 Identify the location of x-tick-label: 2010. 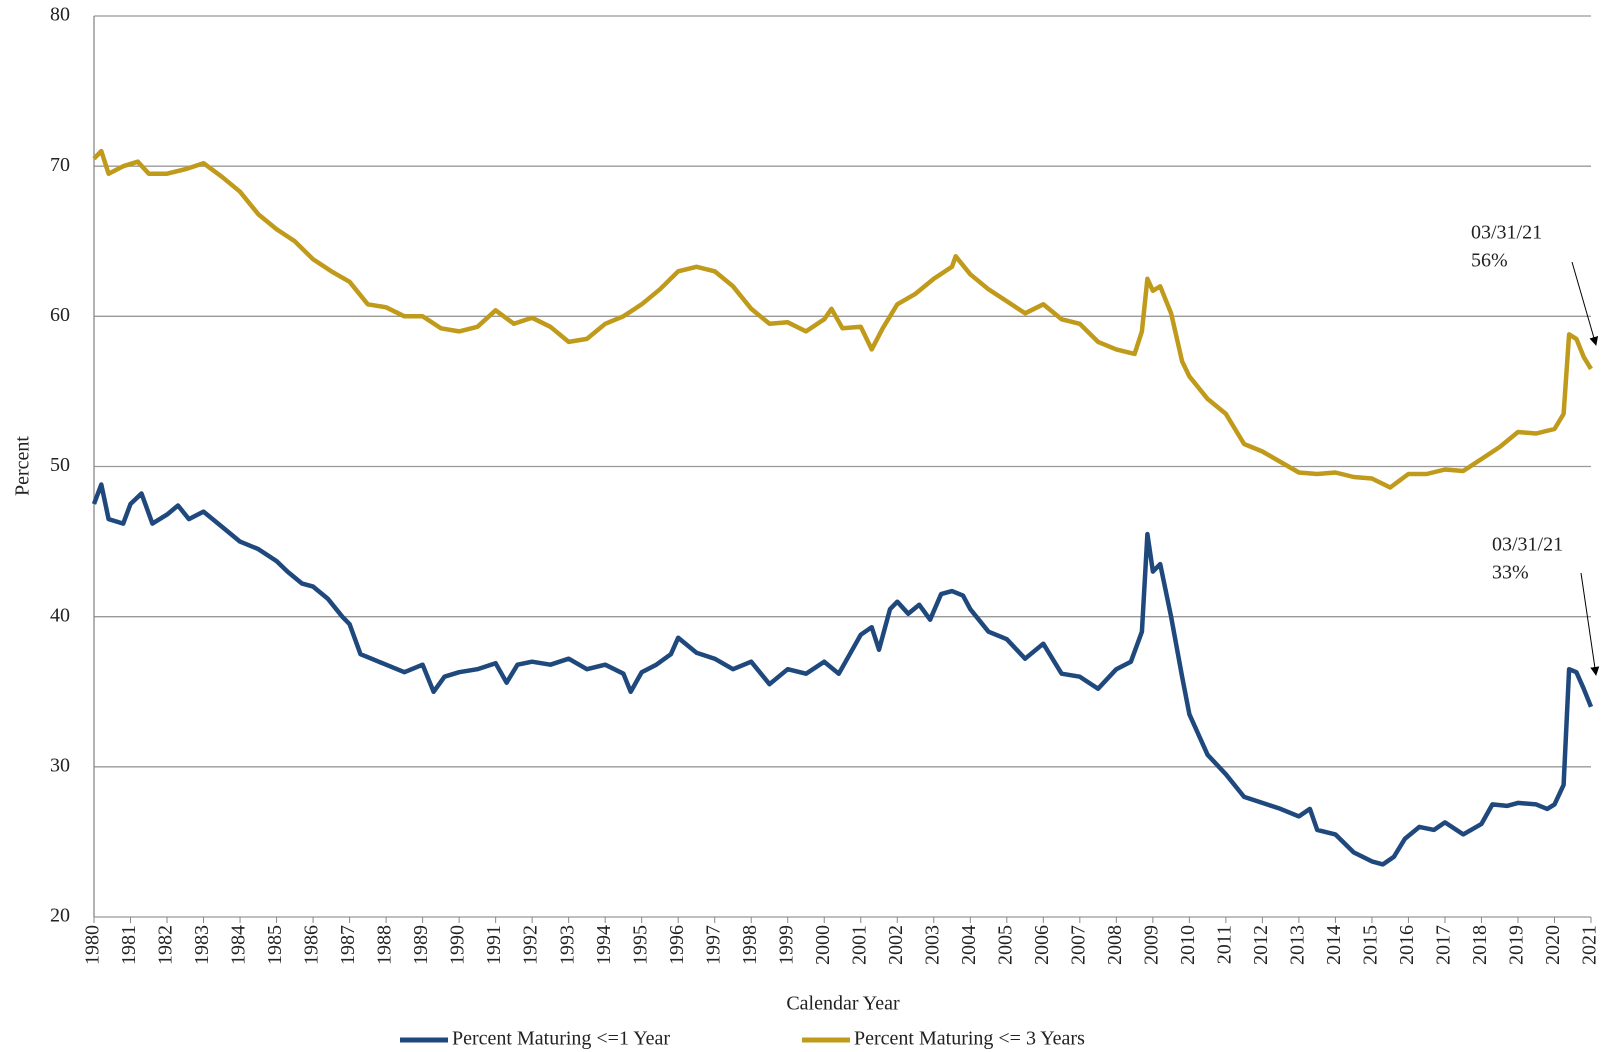
(1188, 945).